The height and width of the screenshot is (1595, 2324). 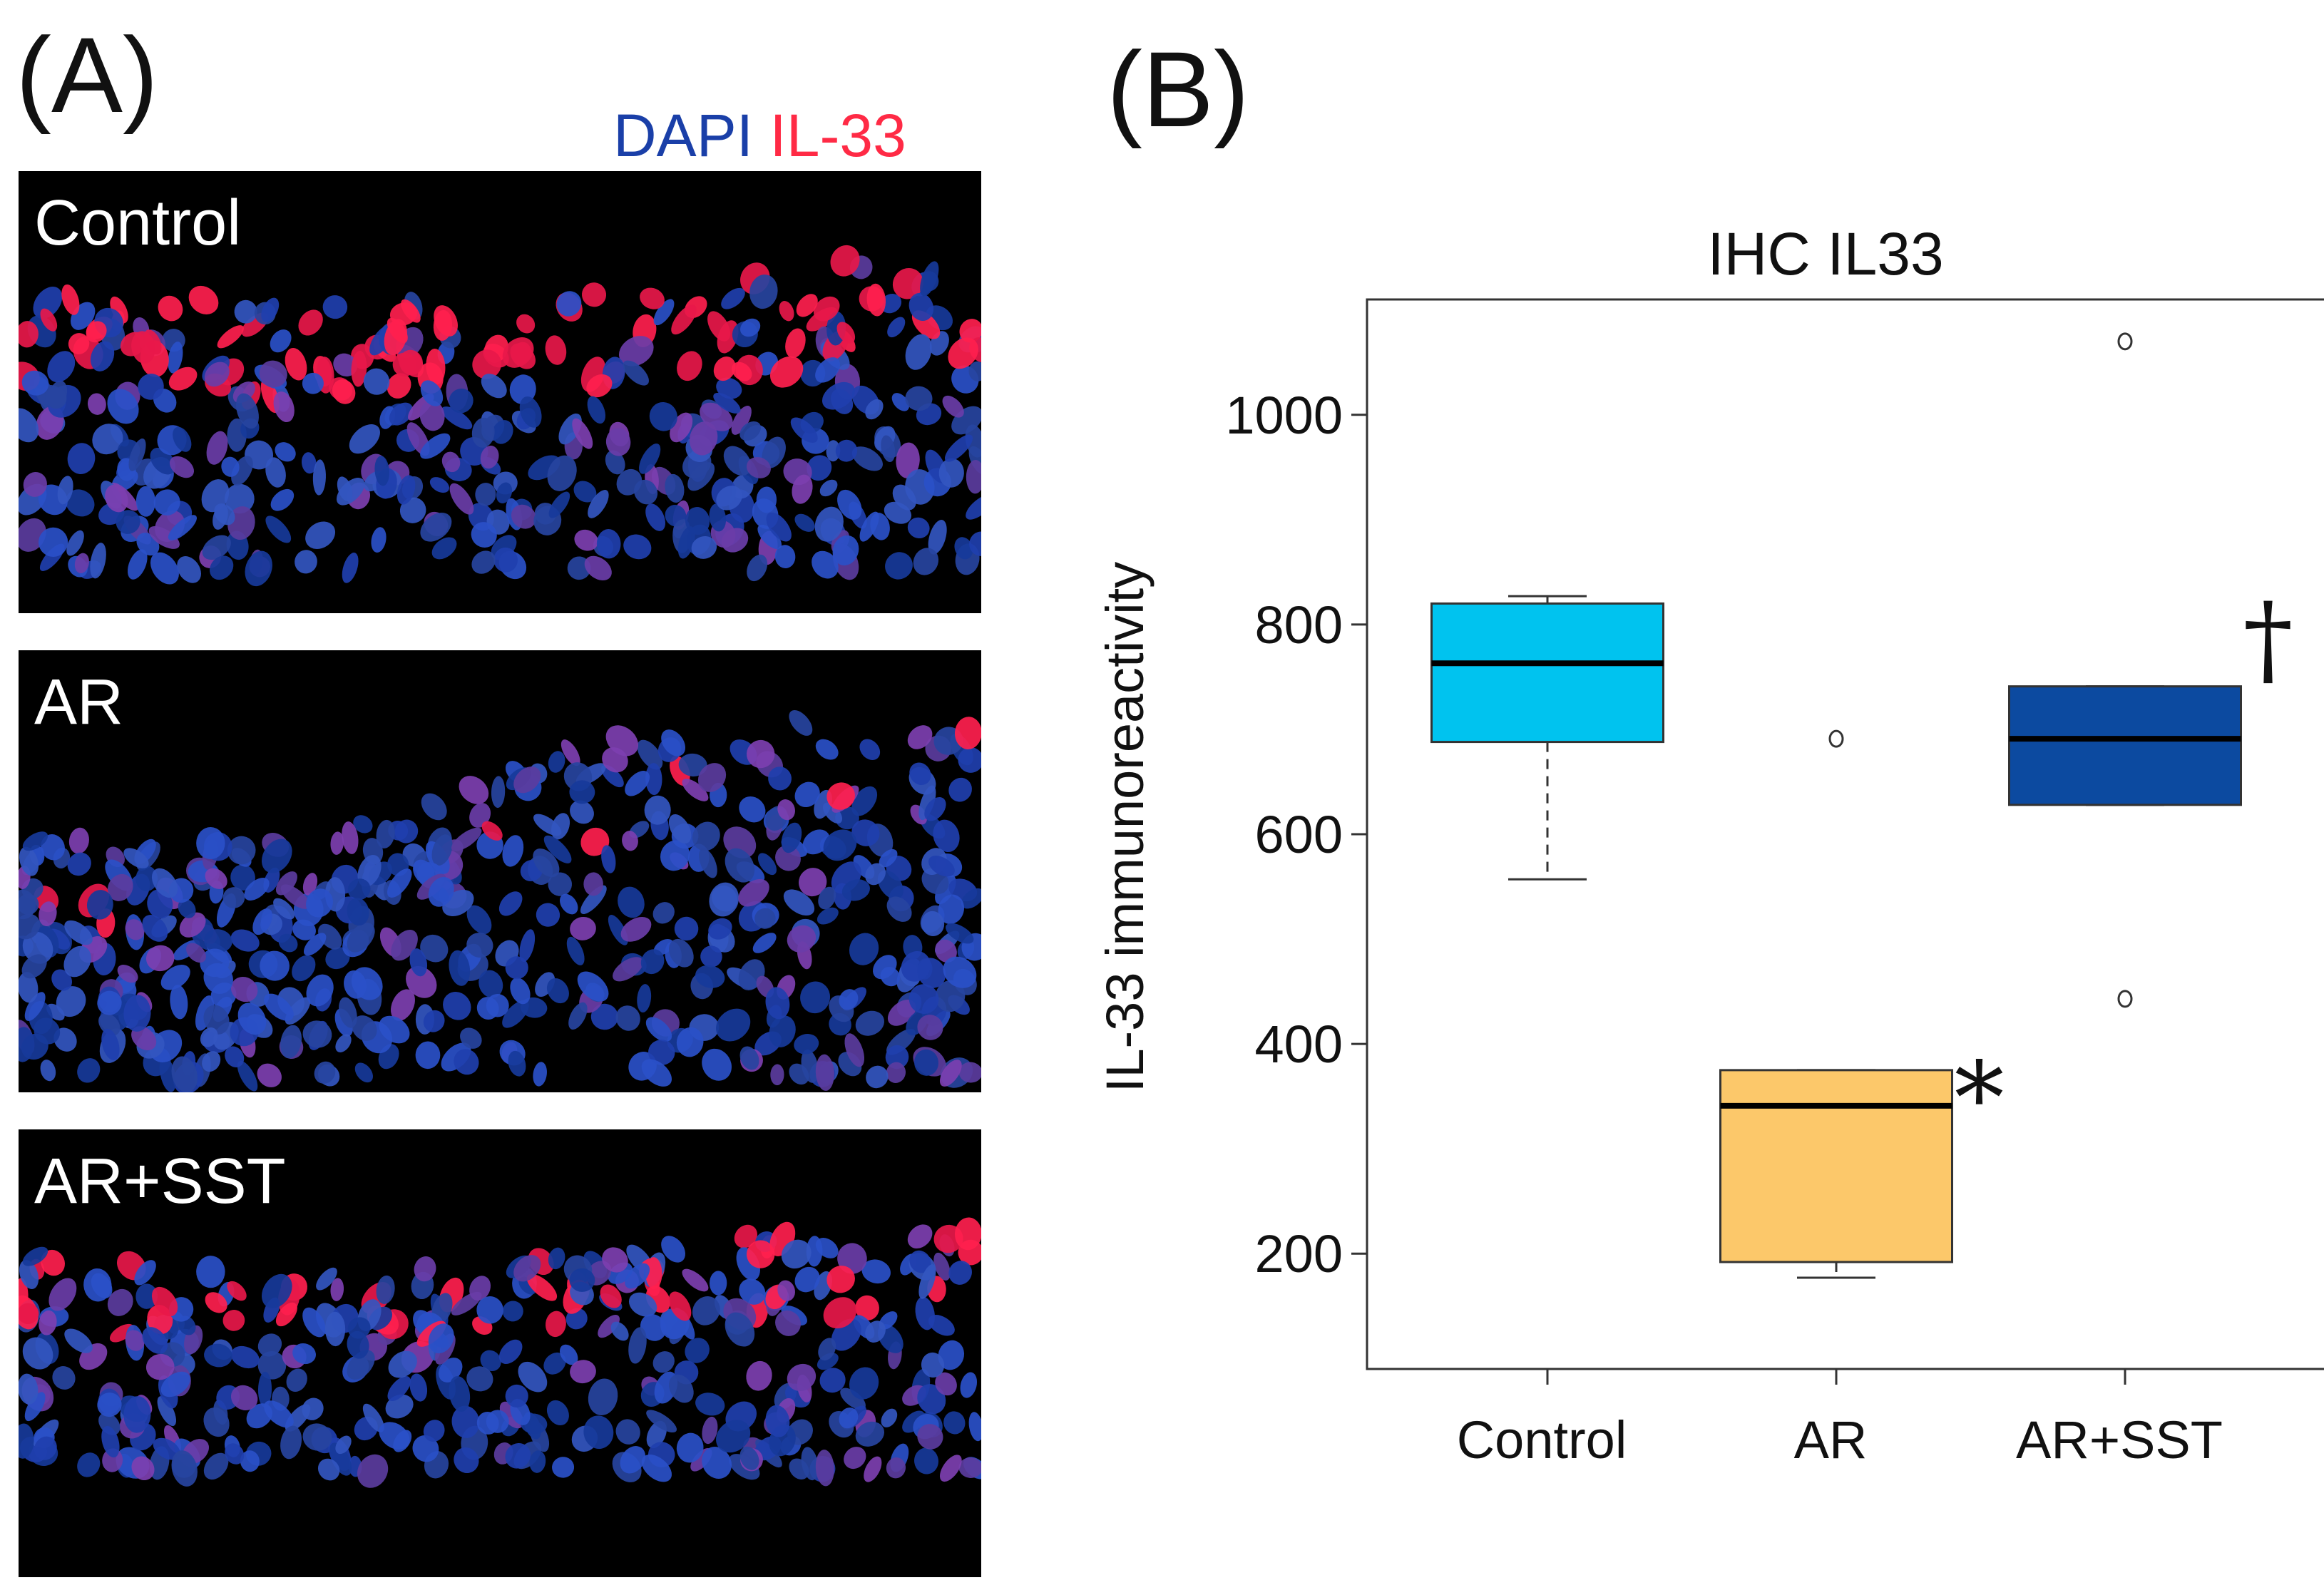 What do you see at coordinates (1840, 1419) in the screenshot?
I see `x-axis: Control AR AR+SST` at bounding box center [1840, 1419].